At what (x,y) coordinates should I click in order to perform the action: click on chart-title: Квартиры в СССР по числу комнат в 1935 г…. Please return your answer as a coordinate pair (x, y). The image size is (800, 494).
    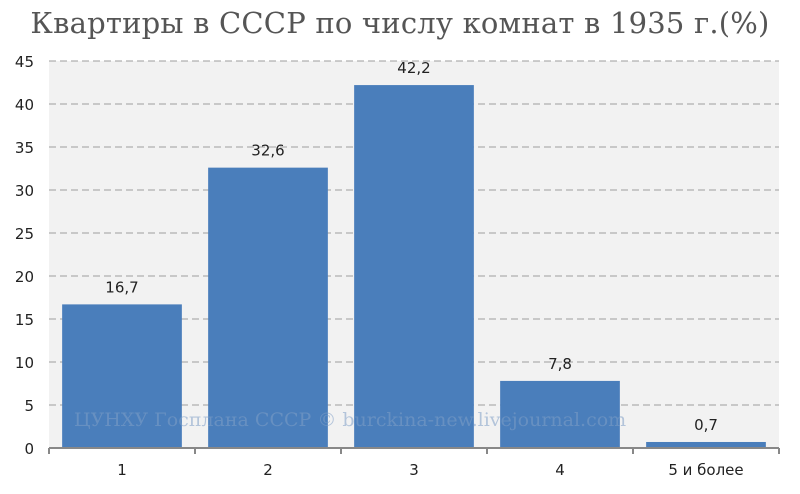
    Looking at the image, I should click on (400, 23).